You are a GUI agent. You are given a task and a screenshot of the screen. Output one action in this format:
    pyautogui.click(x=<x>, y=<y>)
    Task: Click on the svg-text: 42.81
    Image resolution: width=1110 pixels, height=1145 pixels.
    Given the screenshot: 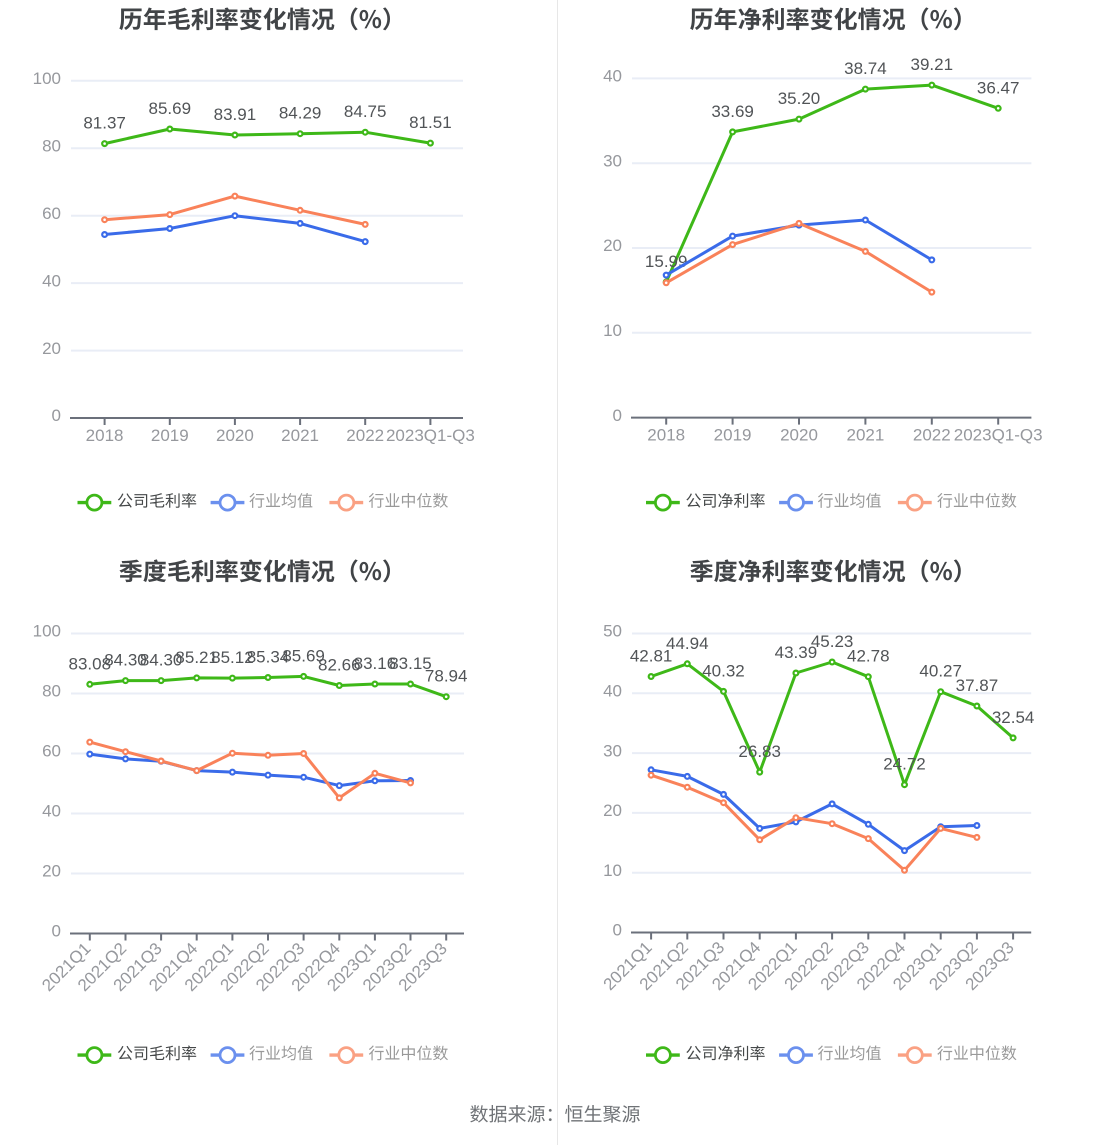 What is the action you would take?
    pyautogui.click(x=651, y=656)
    